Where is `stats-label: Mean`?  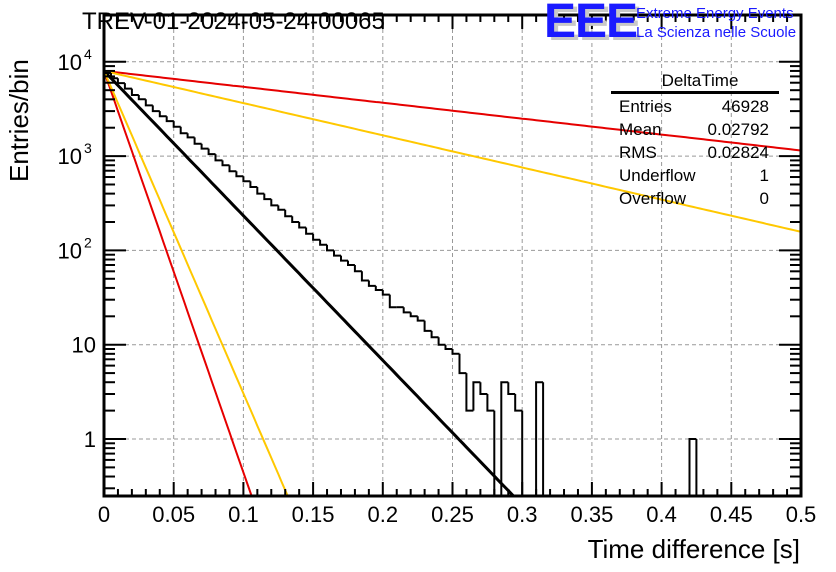
stats-label: Mean is located at coordinates (640, 129).